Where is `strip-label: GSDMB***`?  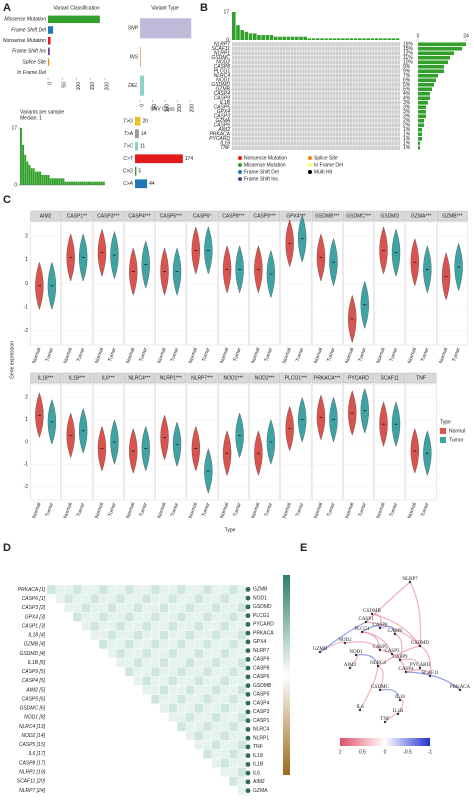 strip-label: GSDMB*** is located at coordinates (327, 216).